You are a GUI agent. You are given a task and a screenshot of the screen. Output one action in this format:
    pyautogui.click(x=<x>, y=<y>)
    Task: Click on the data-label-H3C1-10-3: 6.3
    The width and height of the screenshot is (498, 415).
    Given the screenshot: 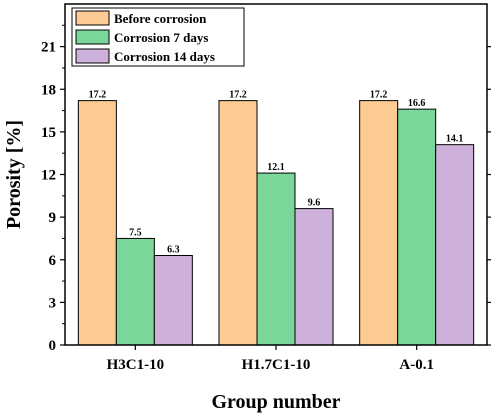 What is the action you would take?
    pyautogui.click(x=173, y=249)
    